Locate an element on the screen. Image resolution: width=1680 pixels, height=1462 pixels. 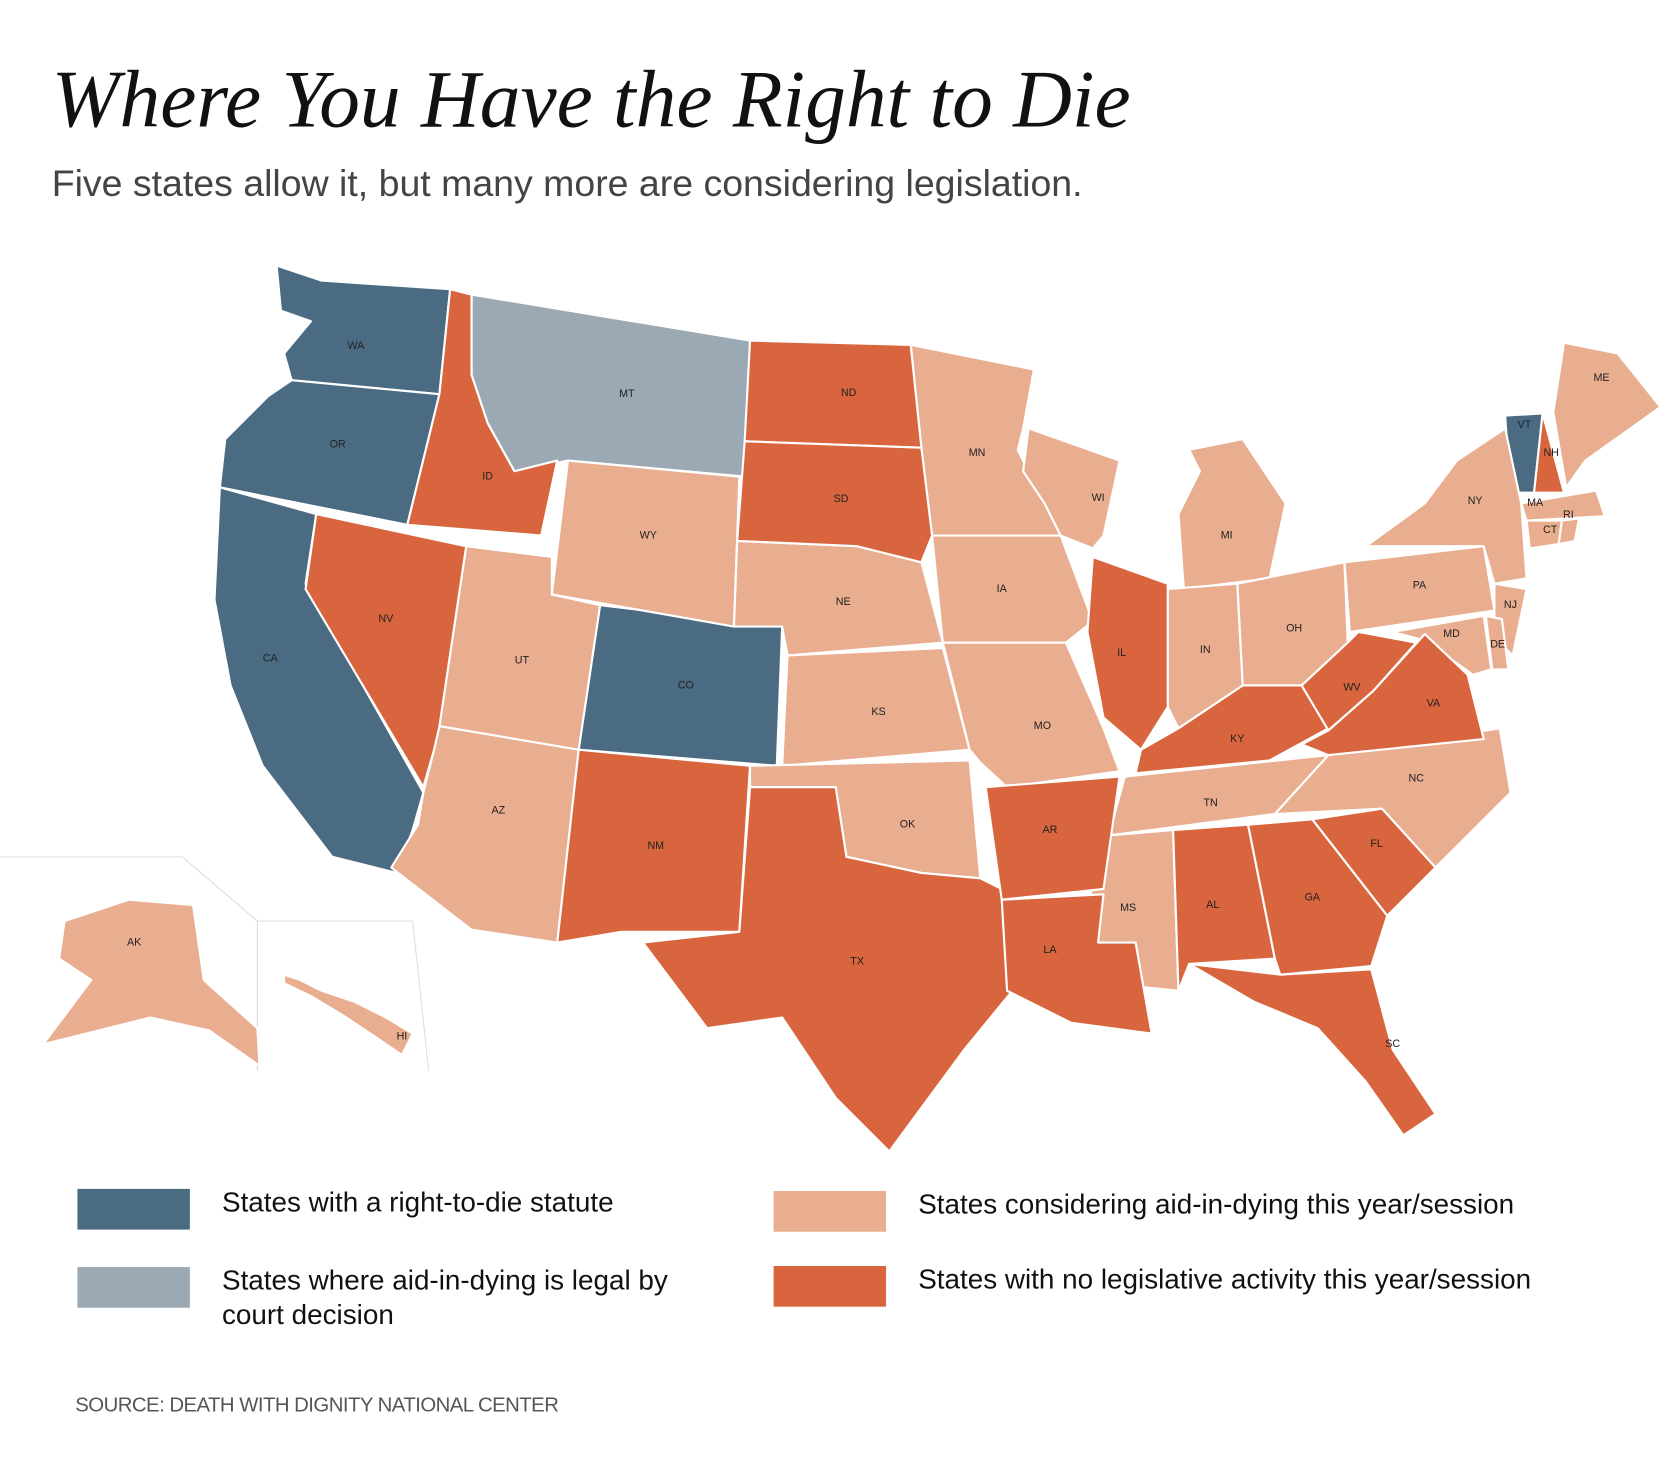
state-label: OK is located at coordinates (908, 825).